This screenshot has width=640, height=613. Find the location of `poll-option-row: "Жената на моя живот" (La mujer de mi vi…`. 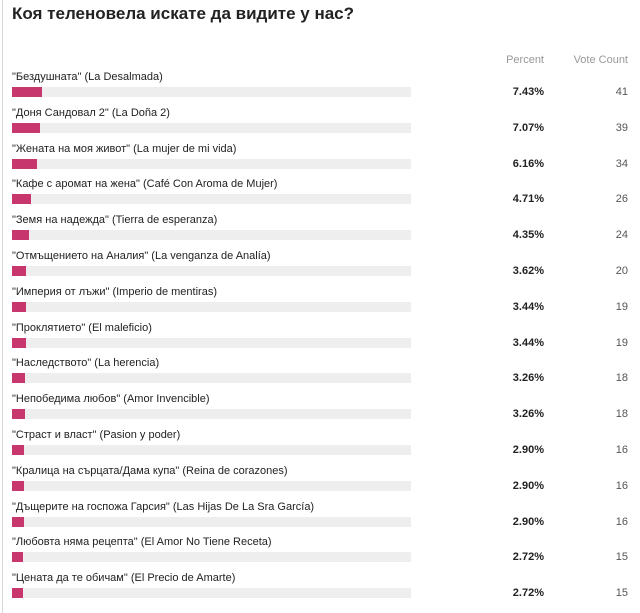

poll-option-row: "Жената на моя живот" (La mujer de mi vi… is located at coordinates (320, 161).